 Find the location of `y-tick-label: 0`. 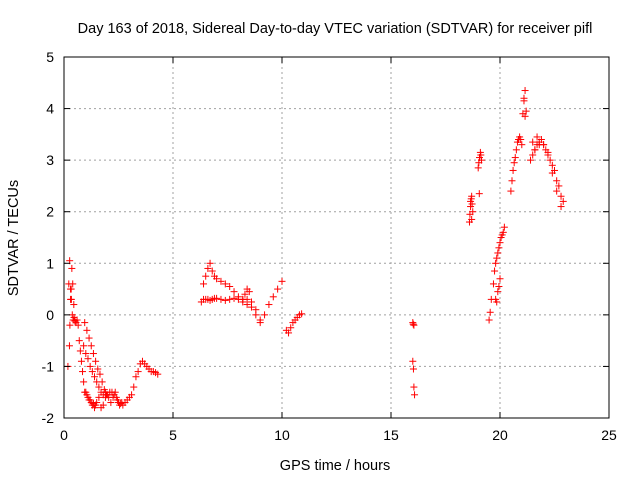

y-tick-label: 0 is located at coordinates (50, 315).